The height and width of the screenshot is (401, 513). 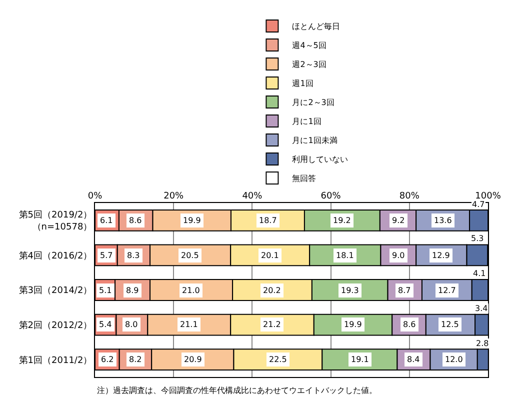 What do you see at coordinates (398, 255) in the screenshot?
I see `data-label: 9.0` at bounding box center [398, 255].